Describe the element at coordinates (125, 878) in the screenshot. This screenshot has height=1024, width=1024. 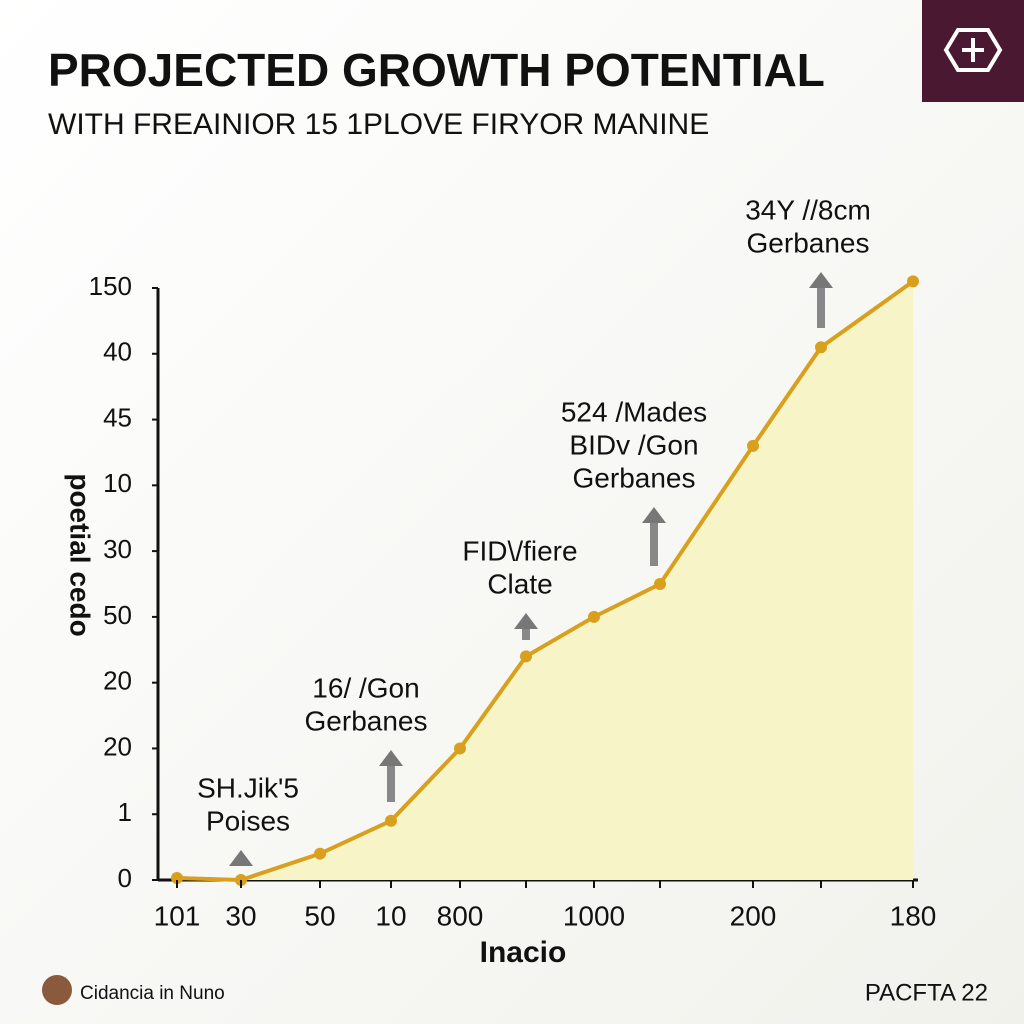
I see `y-tick-label: 0` at that location.